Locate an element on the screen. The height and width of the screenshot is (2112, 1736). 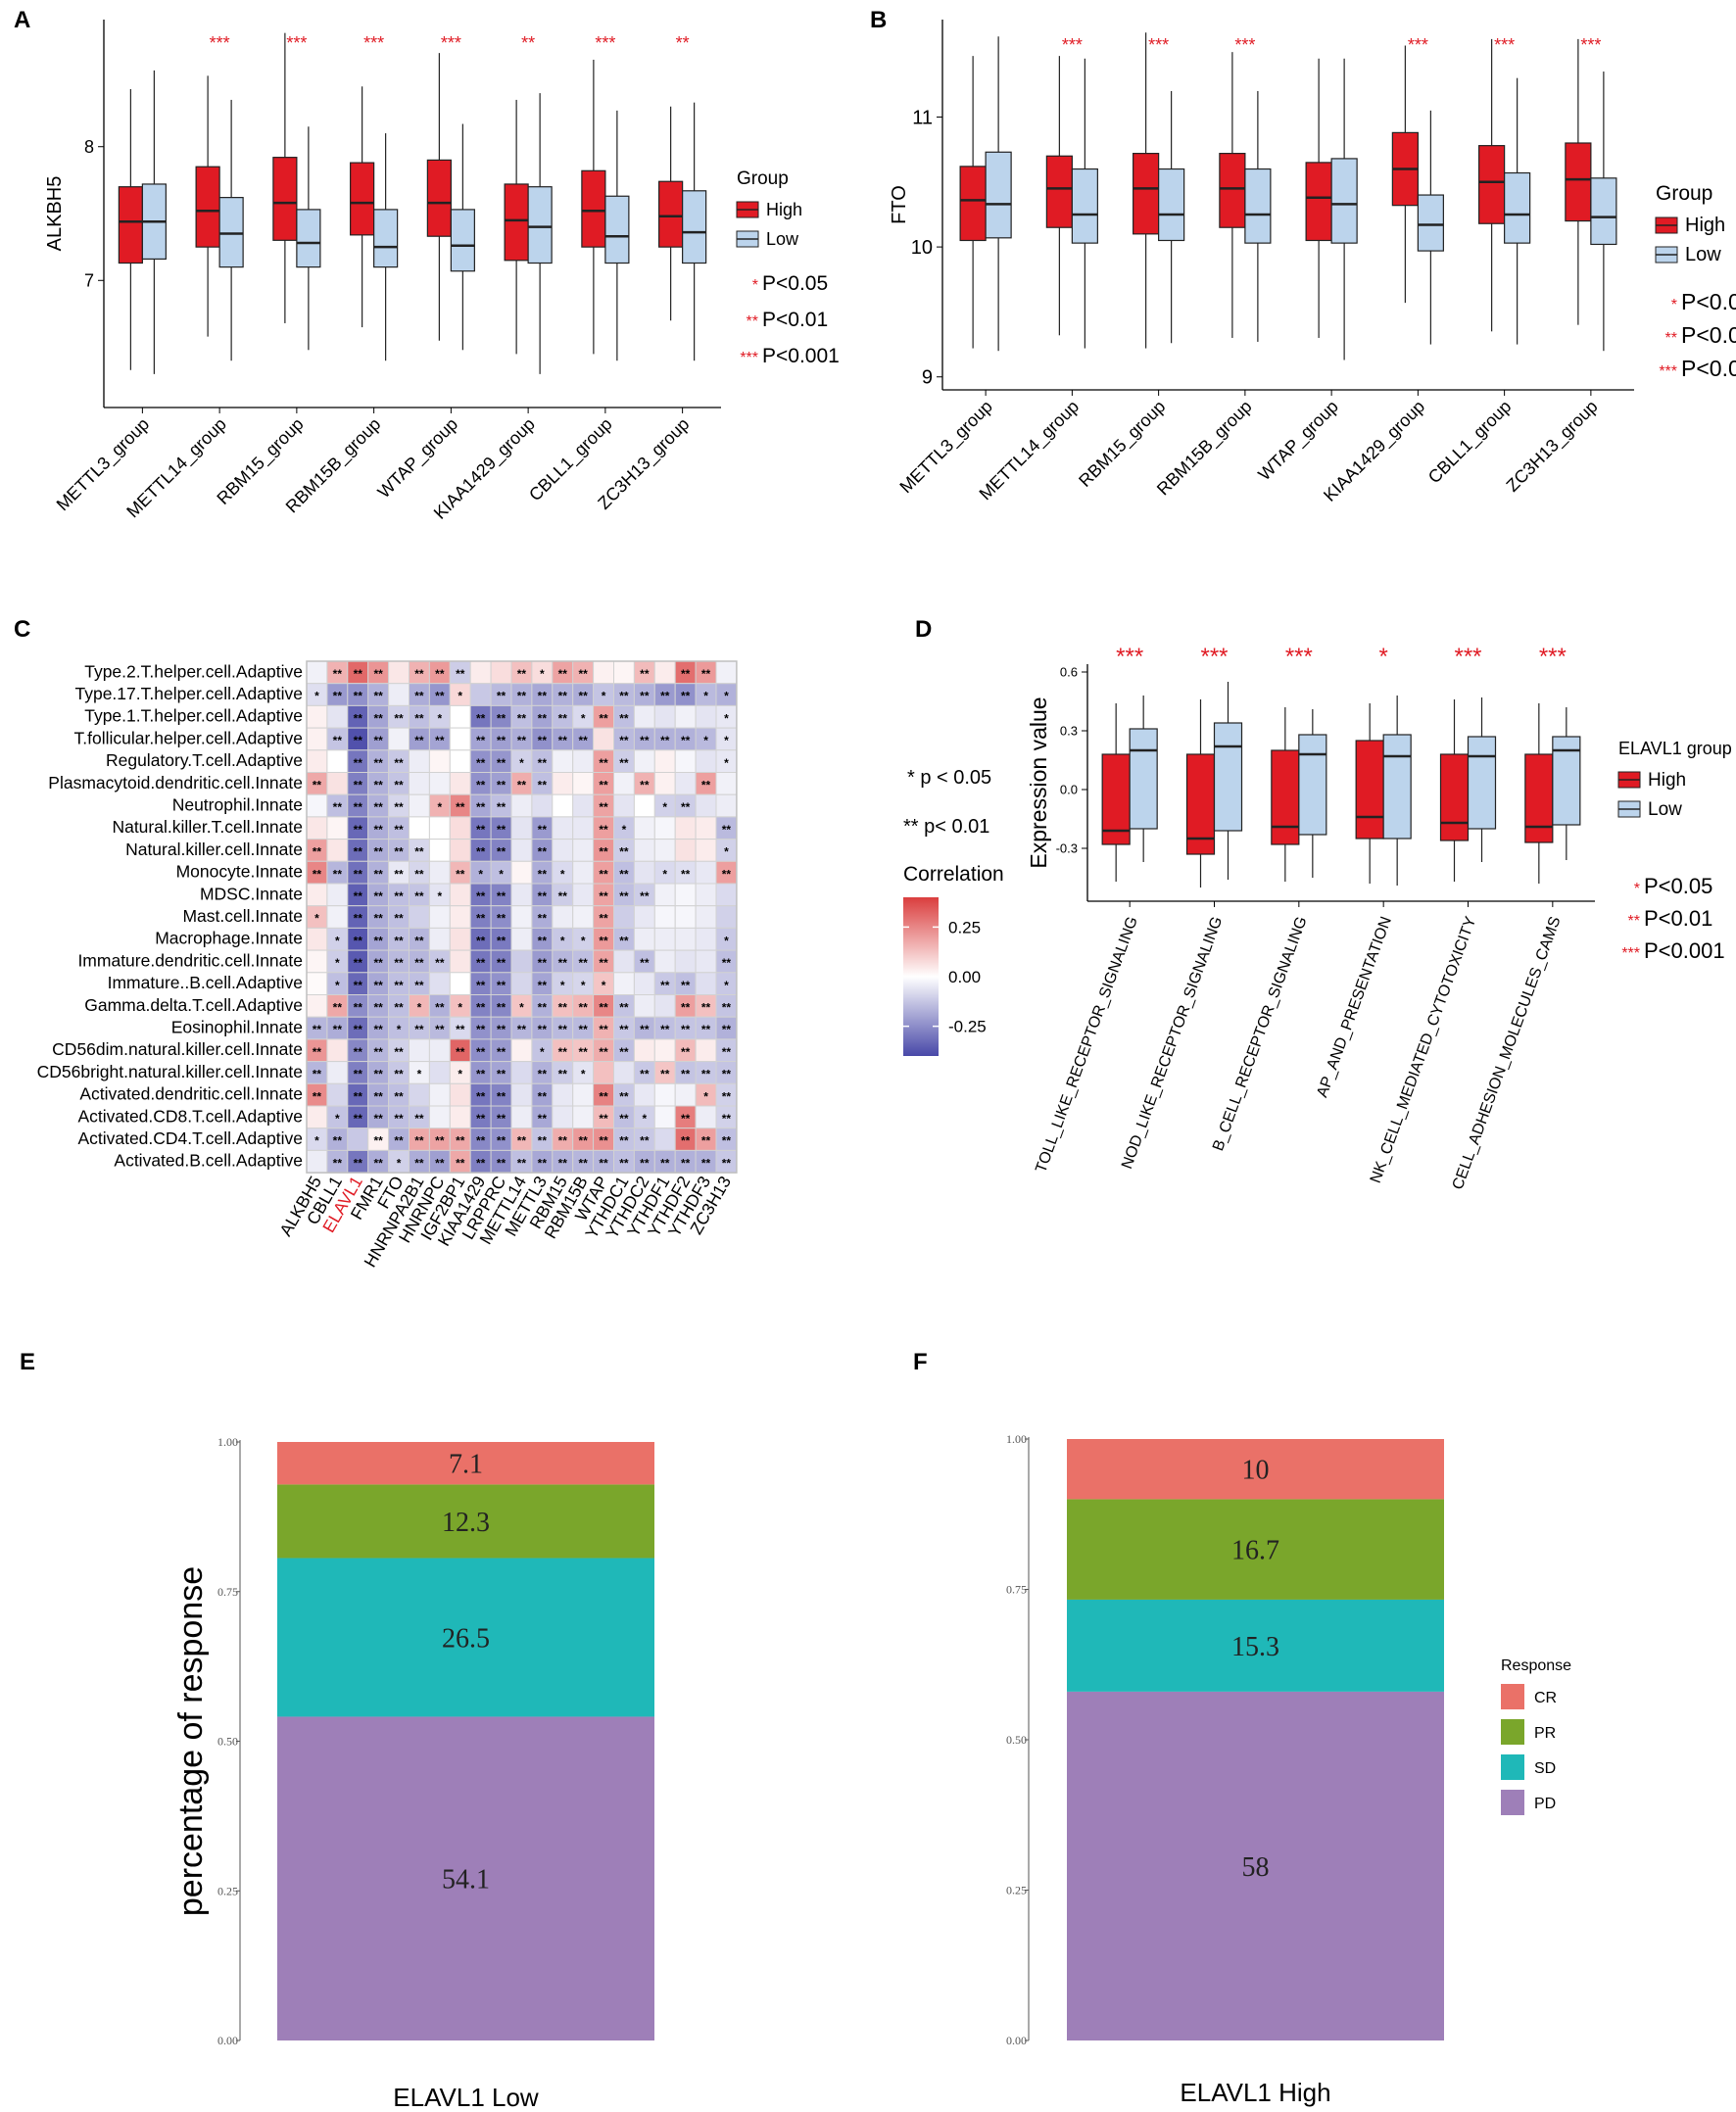
segment-value-label: 58 is located at coordinates (1256, 1867).